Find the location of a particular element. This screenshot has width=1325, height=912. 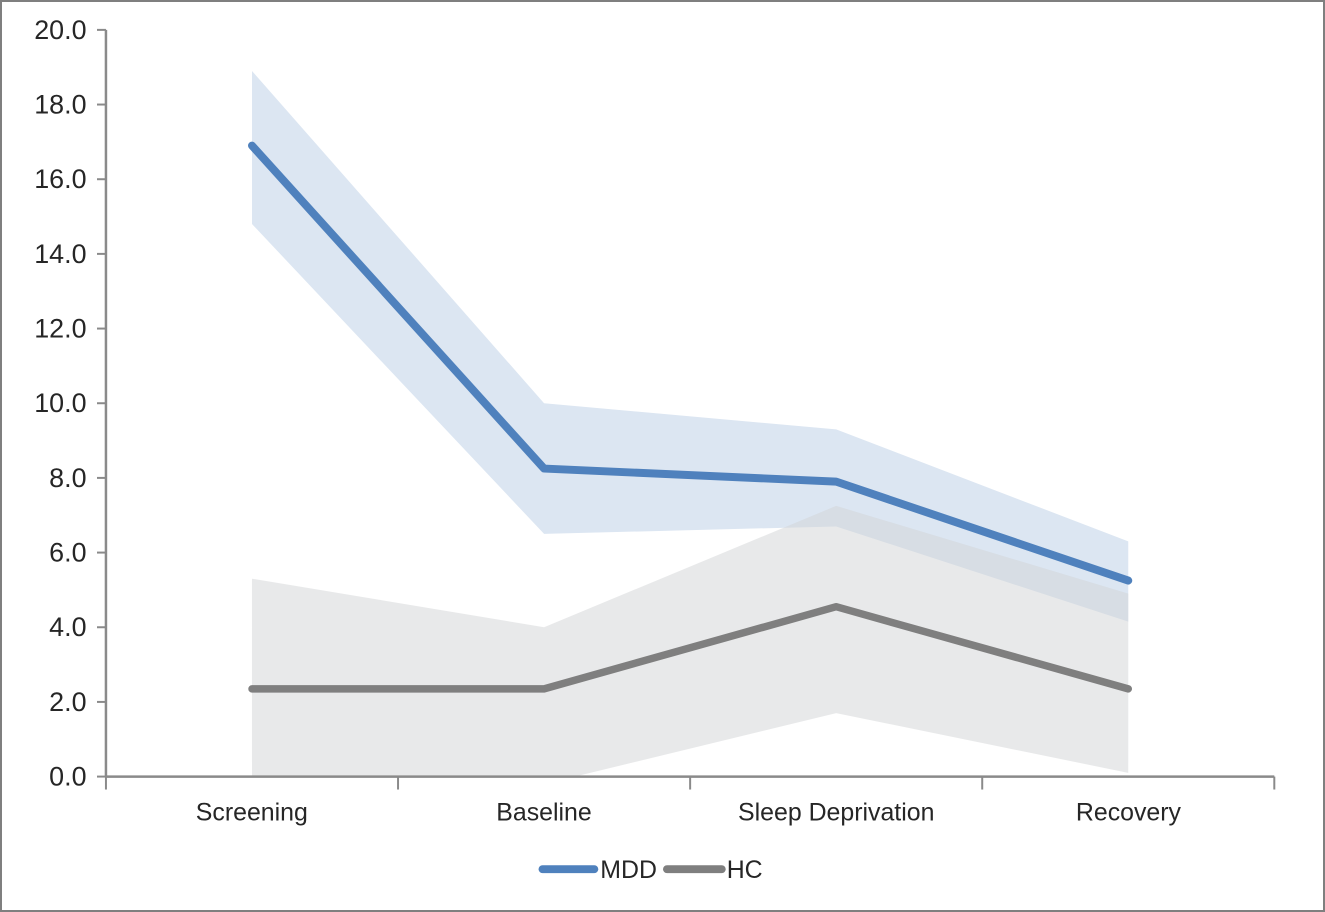

y-tick-label: 10.0 is located at coordinates (60, 403).